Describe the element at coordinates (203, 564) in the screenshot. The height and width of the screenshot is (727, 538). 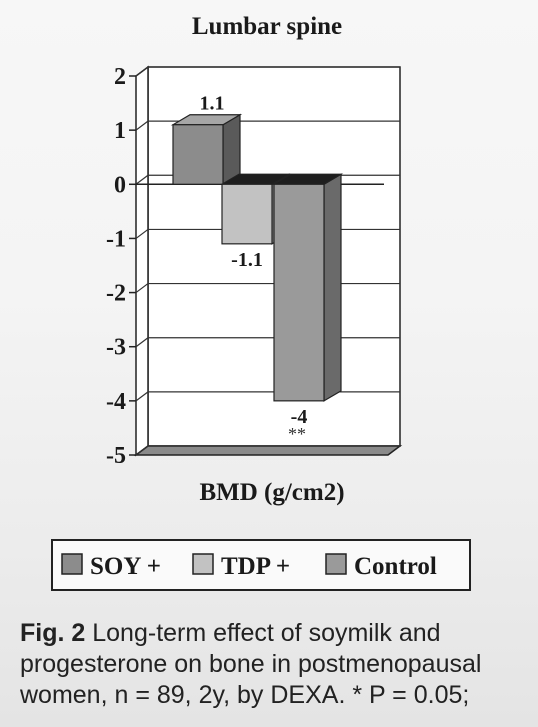
I see `legend-swatch-tdp` at that location.